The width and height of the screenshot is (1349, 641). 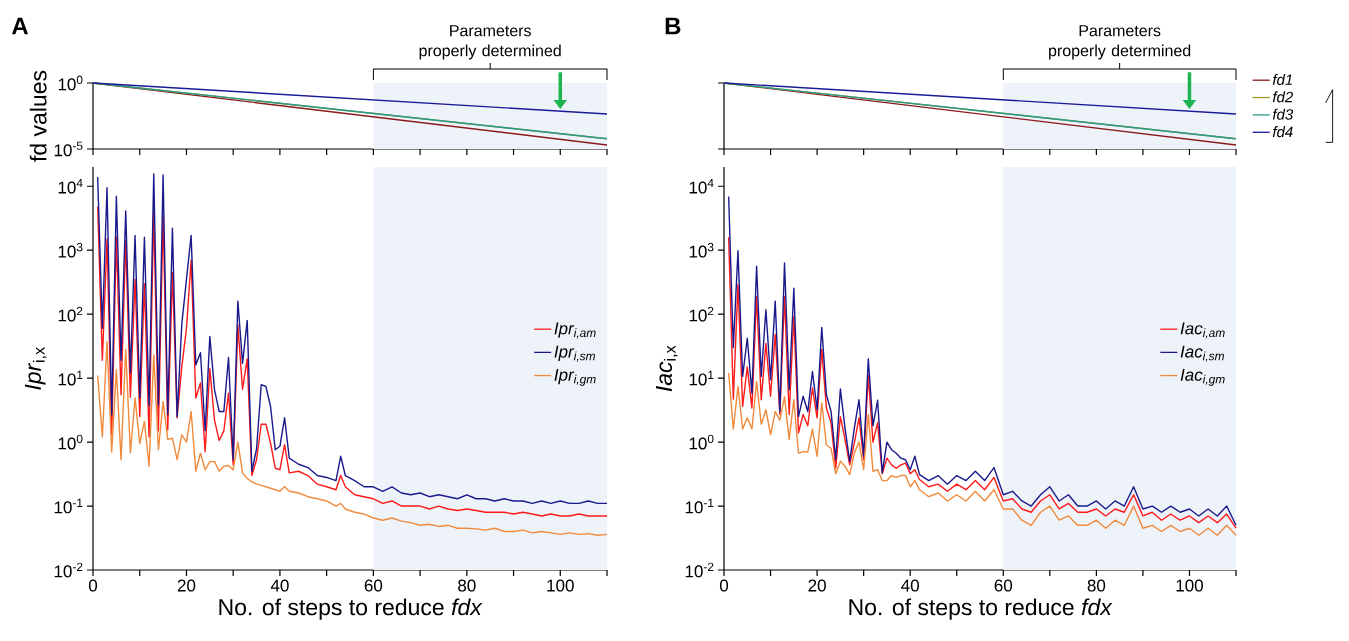 What do you see at coordinates (68, 149) in the screenshot?
I see `y-tick-label: 10$^{-5}$` at bounding box center [68, 149].